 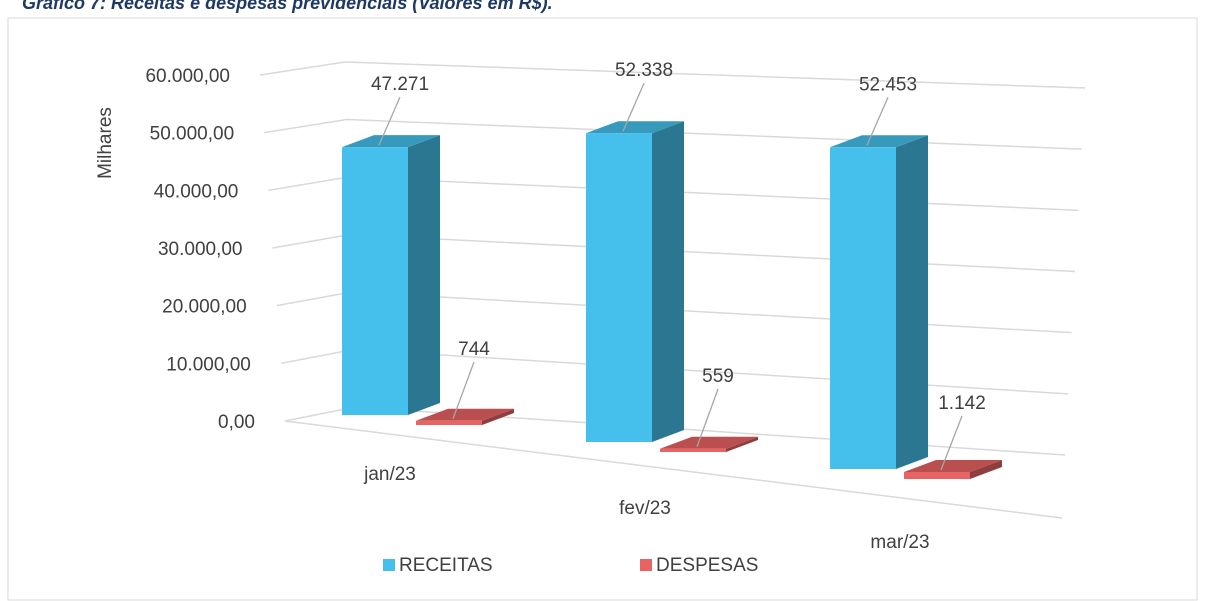 What do you see at coordinates (707, 565) in the screenshot?
I see `legend-label: DESPESAS` at bounding box center [707, 565].